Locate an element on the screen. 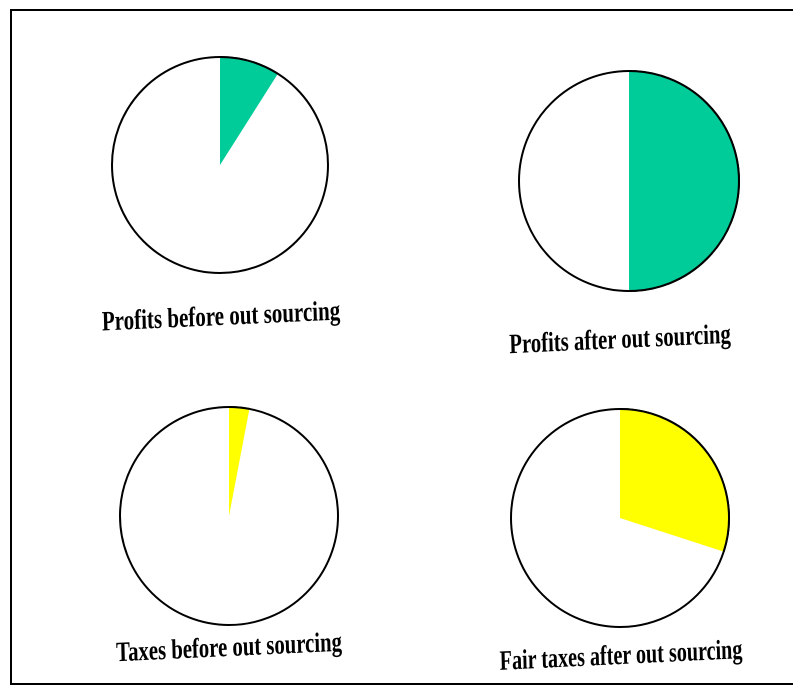 The height and width of the screenshot is (685, 793). pie-slice-profits-after is located at coordinates (684, 181).